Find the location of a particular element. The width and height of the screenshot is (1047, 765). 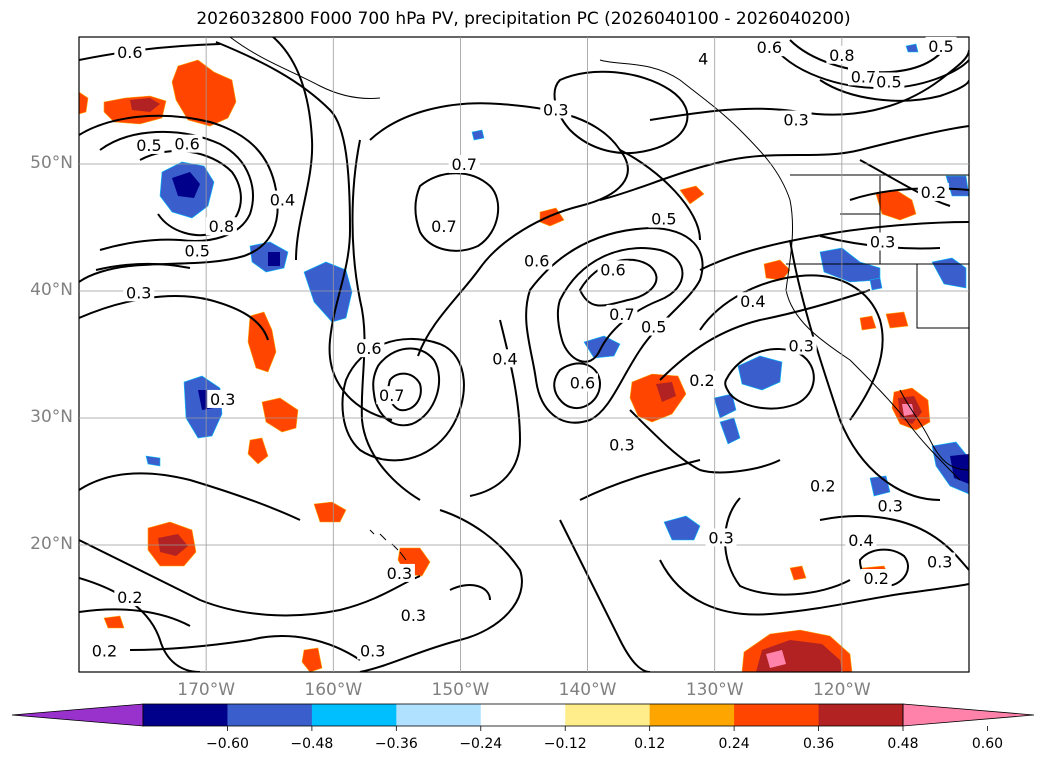

contour-label: 0.8 is located at coordinates (841, 55).